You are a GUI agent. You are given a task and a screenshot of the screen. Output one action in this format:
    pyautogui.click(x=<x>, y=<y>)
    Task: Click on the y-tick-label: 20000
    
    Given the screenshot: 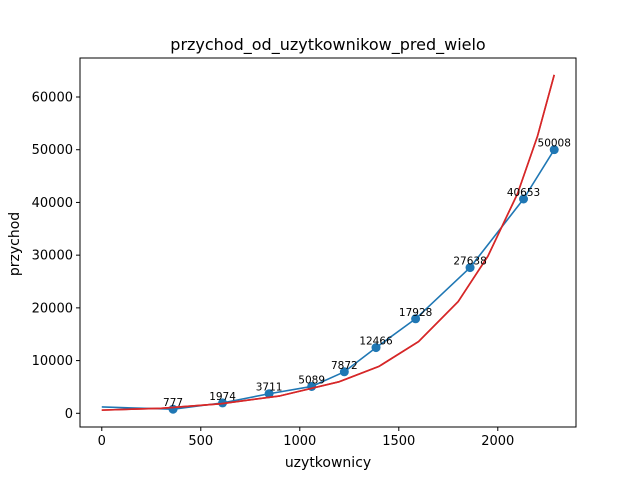 What is the action you would take?
    pyautogui.click(x=52, y=308)
    